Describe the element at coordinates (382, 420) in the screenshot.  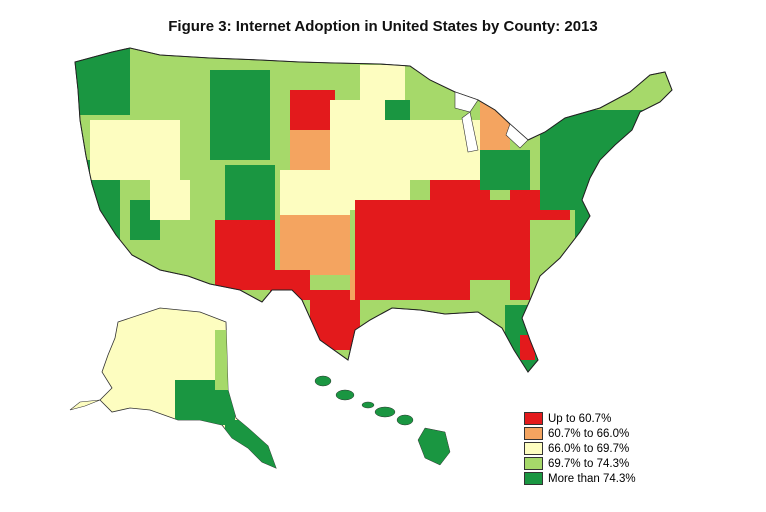
I see `hawaii` at that location.